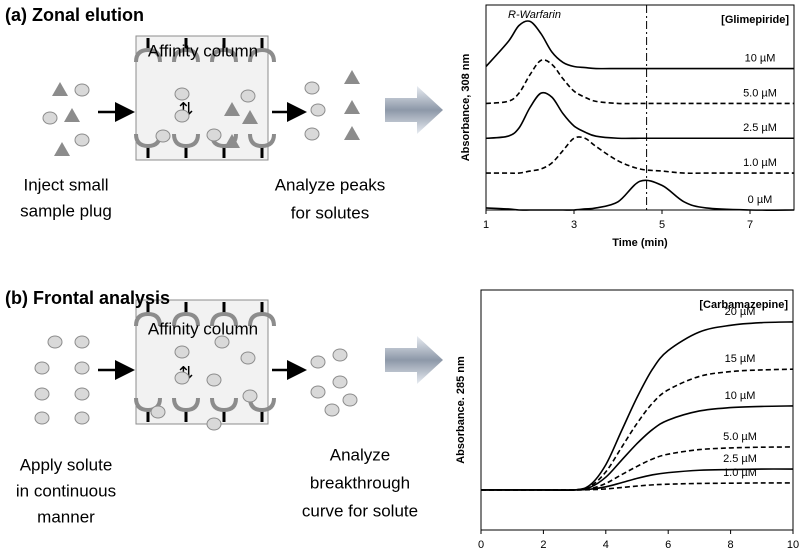  Describe the element at coordinates (755, 20) in the screenshot. I see `legend-title: [Glimepiride]` at that location.